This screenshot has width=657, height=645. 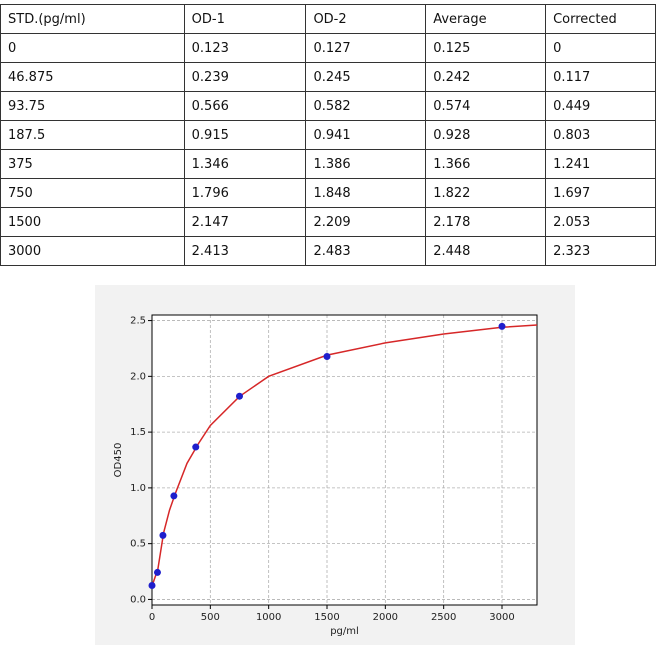 I want to click on table-row: 0 0.123 0.127 0.125 0, so click(x=328, y=48).